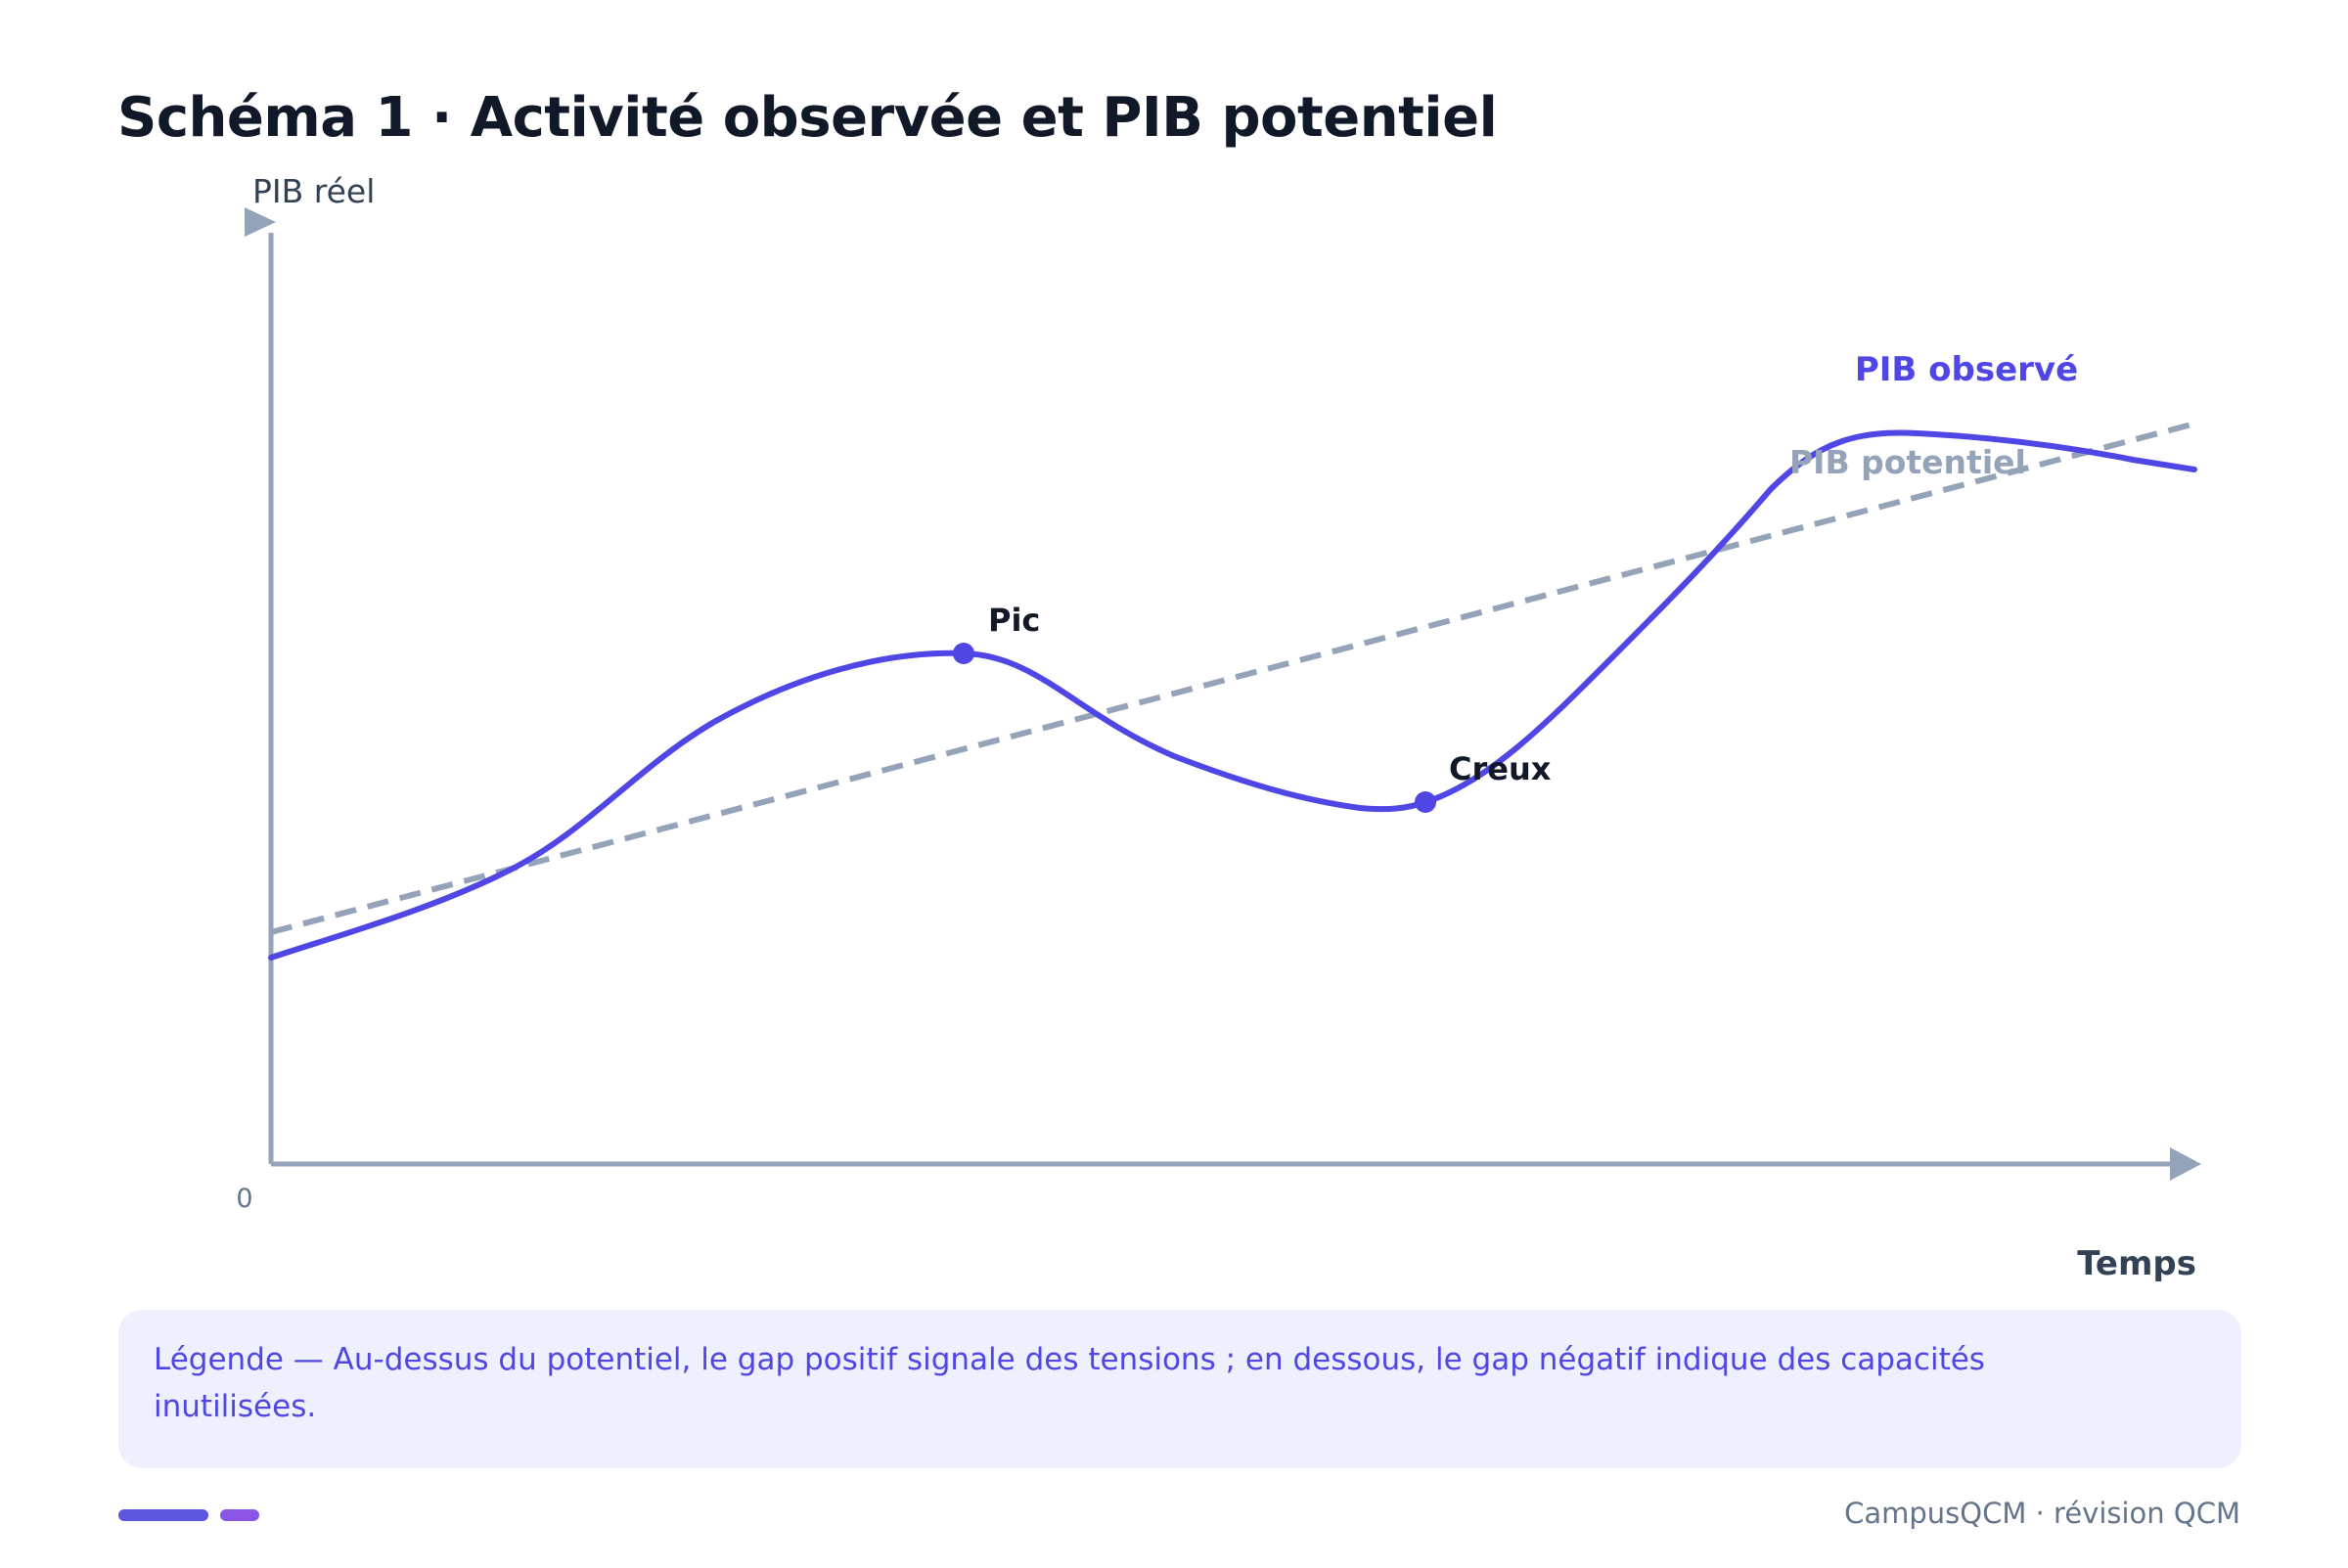 This screenshot has height=1568, width=2348. Describe the element at coordinates (1014, 620) in the screenshot. I see `peak-label: Pic` at that location.